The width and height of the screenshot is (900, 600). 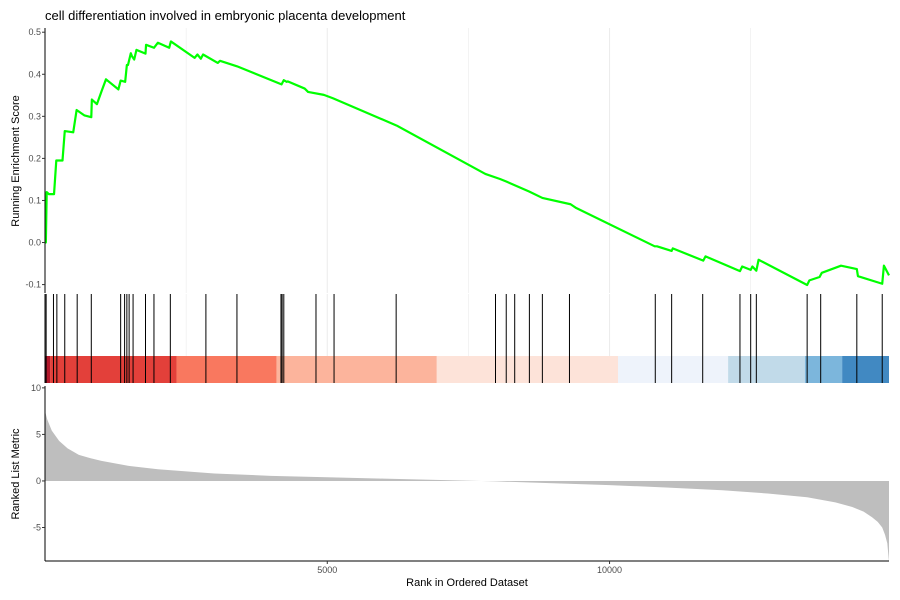 I want to click on es-y-tick-label: 0.1, so click(x=34, y=200).